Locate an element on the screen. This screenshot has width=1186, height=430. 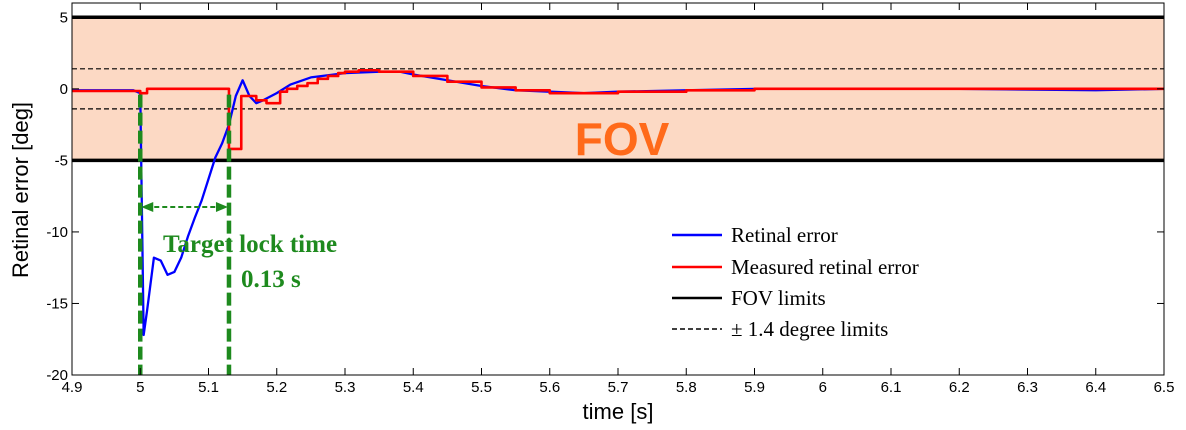
x-tick-label: 5.2 is located at coordinates (276, 387).